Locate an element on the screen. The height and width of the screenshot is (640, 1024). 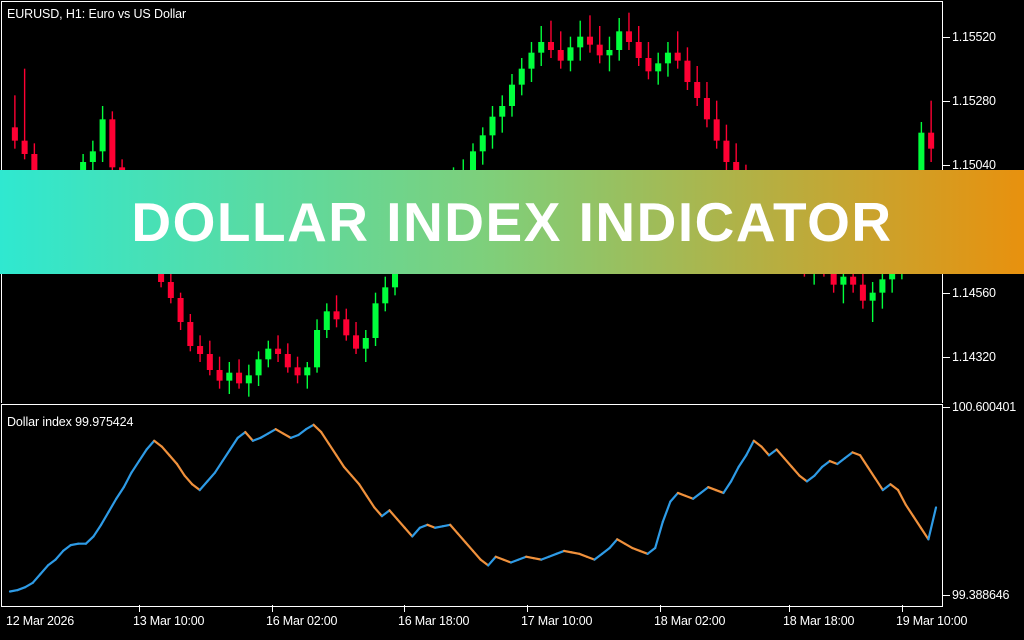
price-pane-caption: EURUSD, H1: Euro vs US Dollar is located at coordinates (97, 14).